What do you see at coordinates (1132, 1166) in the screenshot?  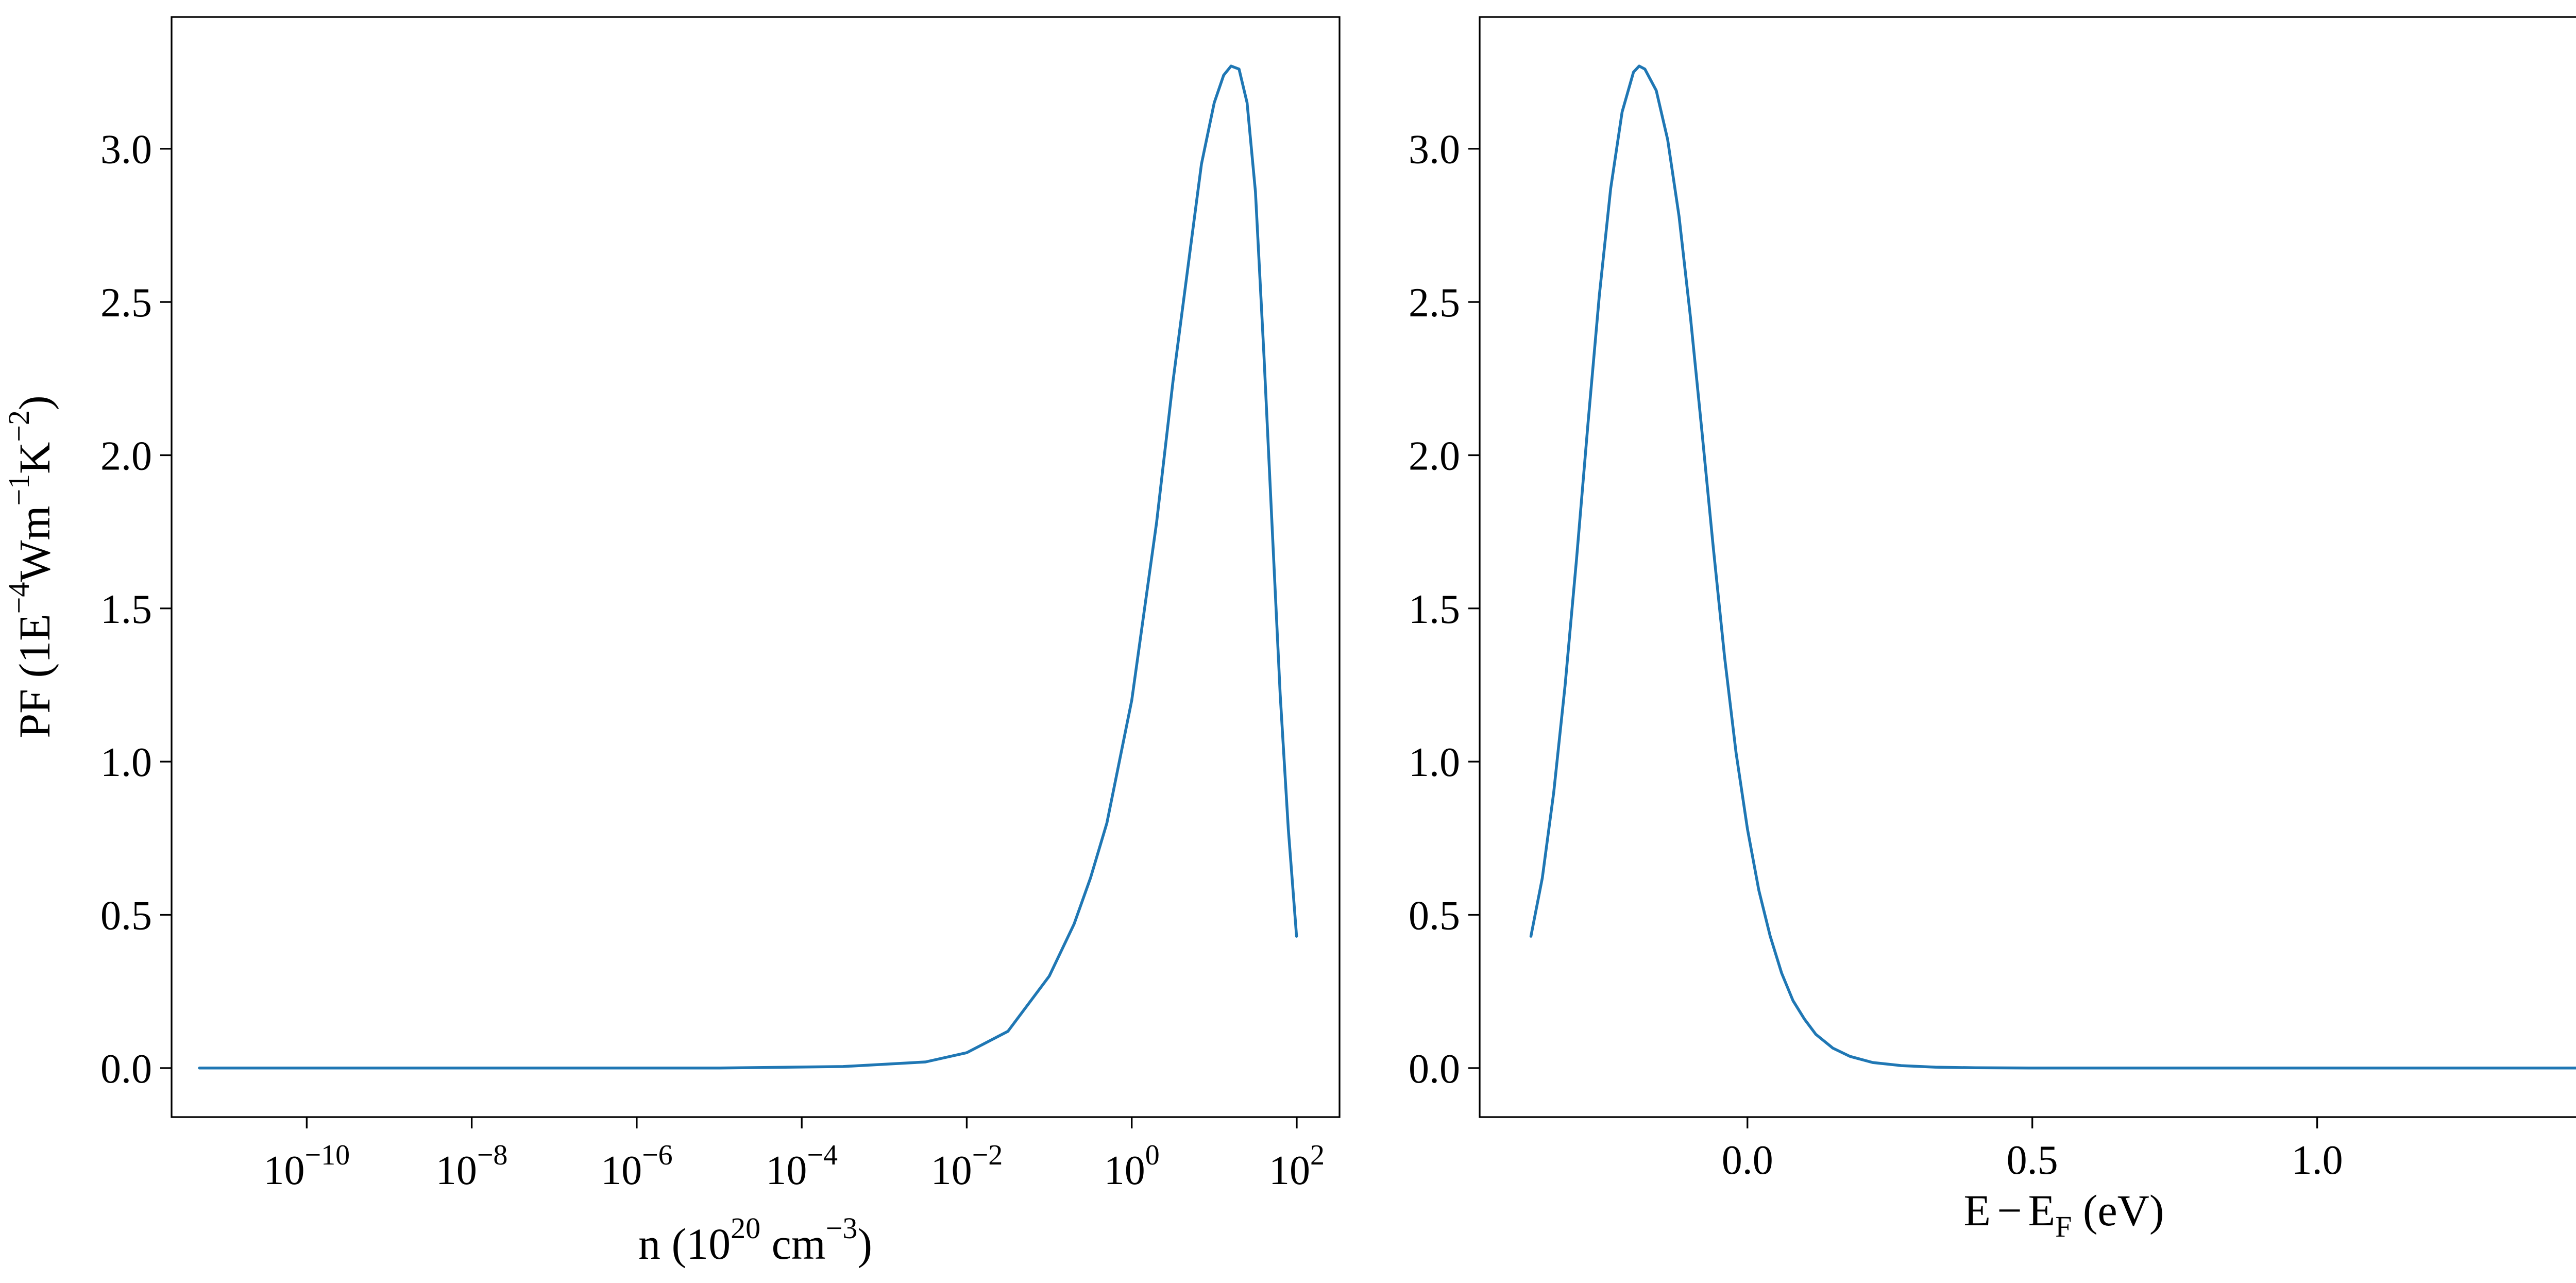 I see `left-x-tick-label: 10⁰` at bounding box center [1132, 1166].